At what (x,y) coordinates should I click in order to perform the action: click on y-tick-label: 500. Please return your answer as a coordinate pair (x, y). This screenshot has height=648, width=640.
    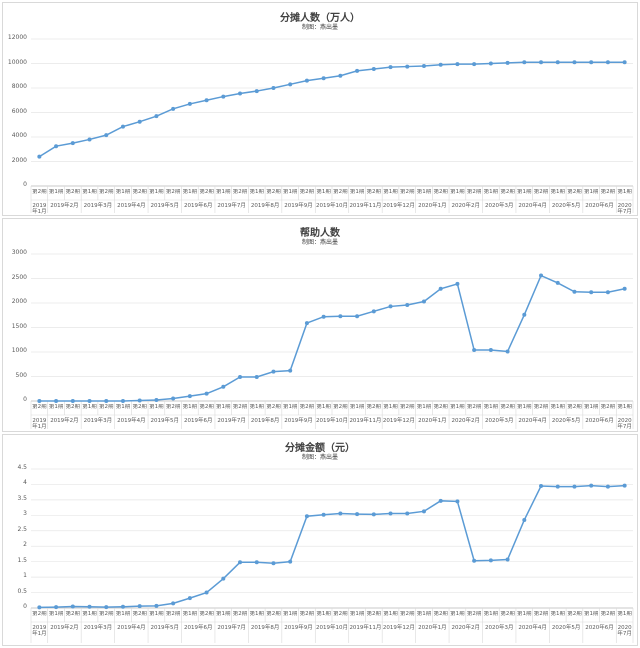
    Looking at the image, I should click on (21, 375).